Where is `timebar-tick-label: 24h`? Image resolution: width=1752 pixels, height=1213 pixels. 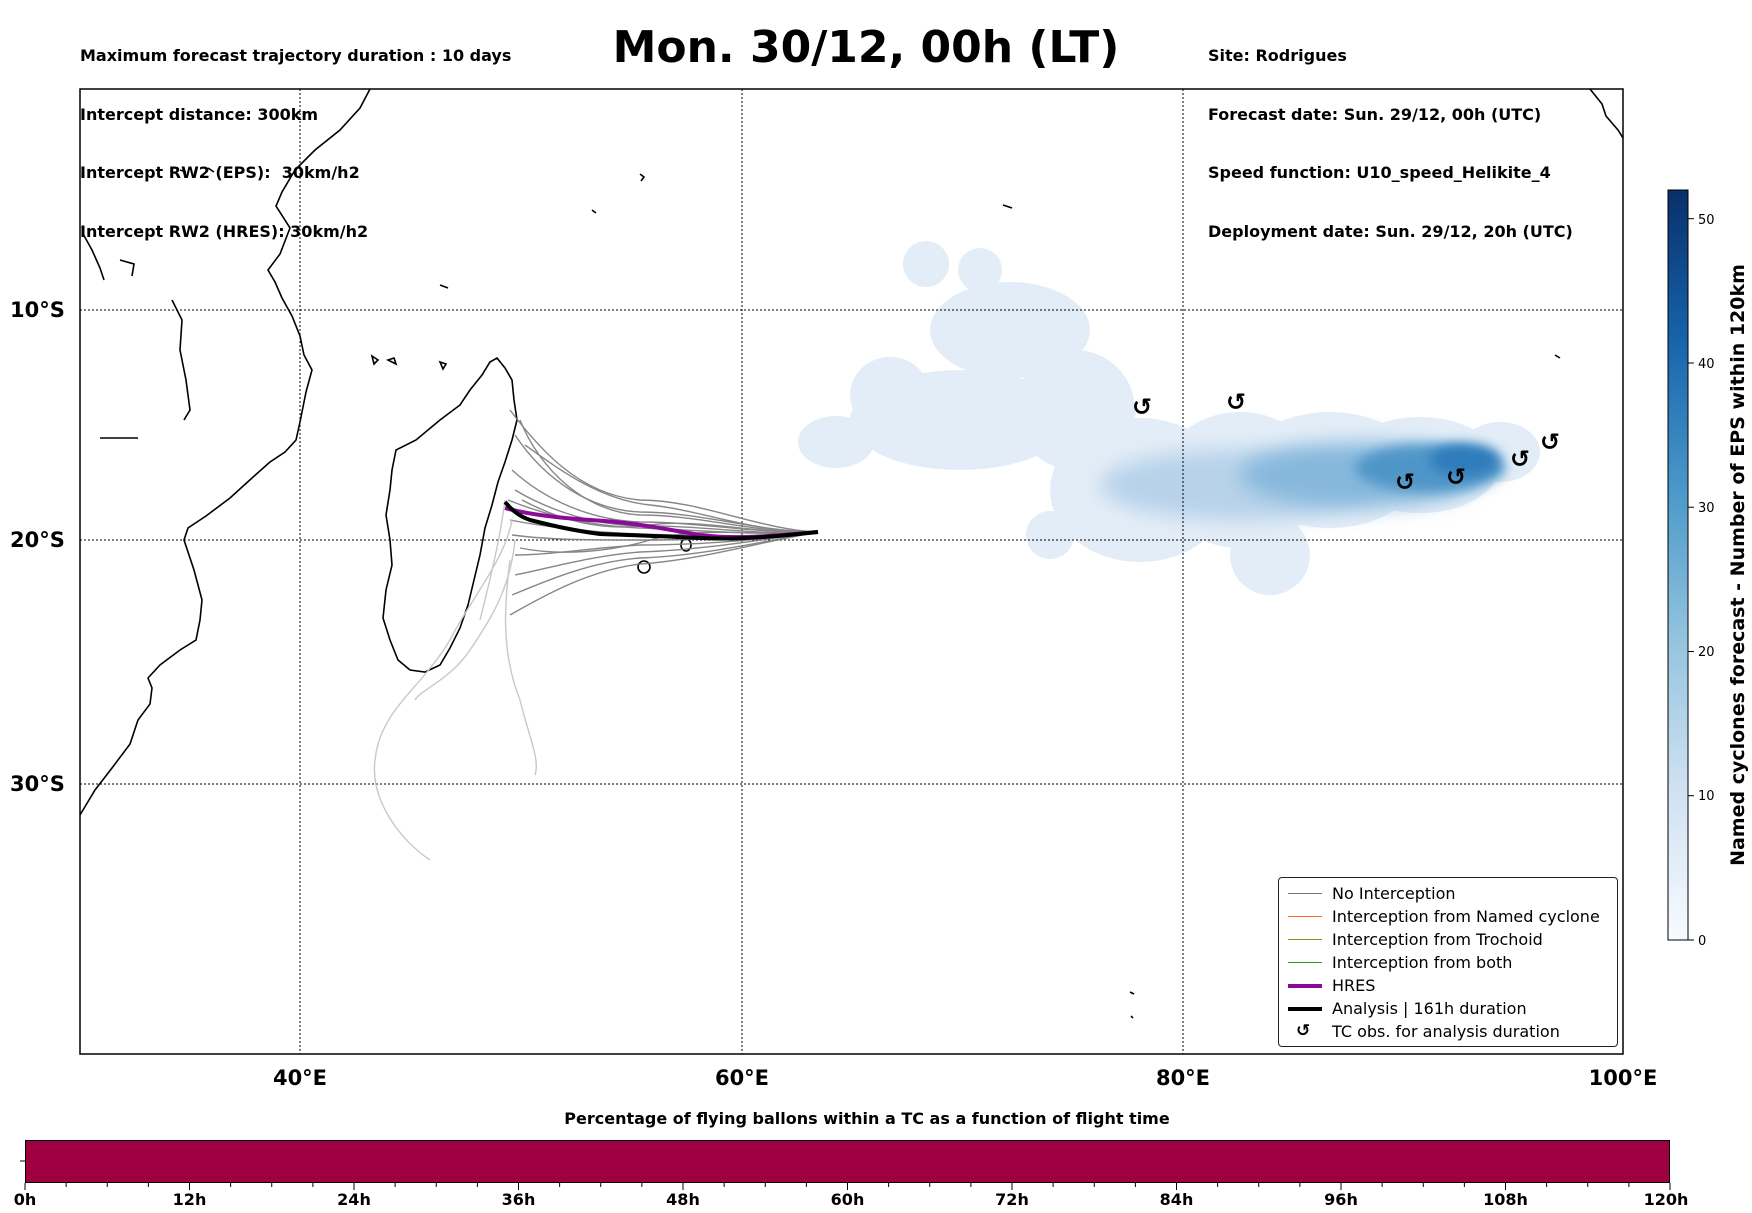
timebar-tick-label: 24h is located at coordinates (354, 1199).